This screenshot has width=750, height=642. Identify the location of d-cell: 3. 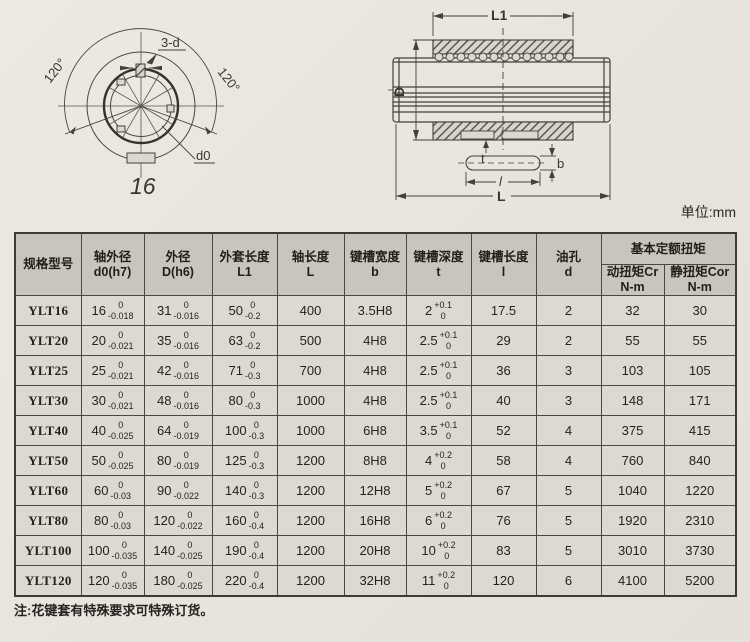
(568, 370).